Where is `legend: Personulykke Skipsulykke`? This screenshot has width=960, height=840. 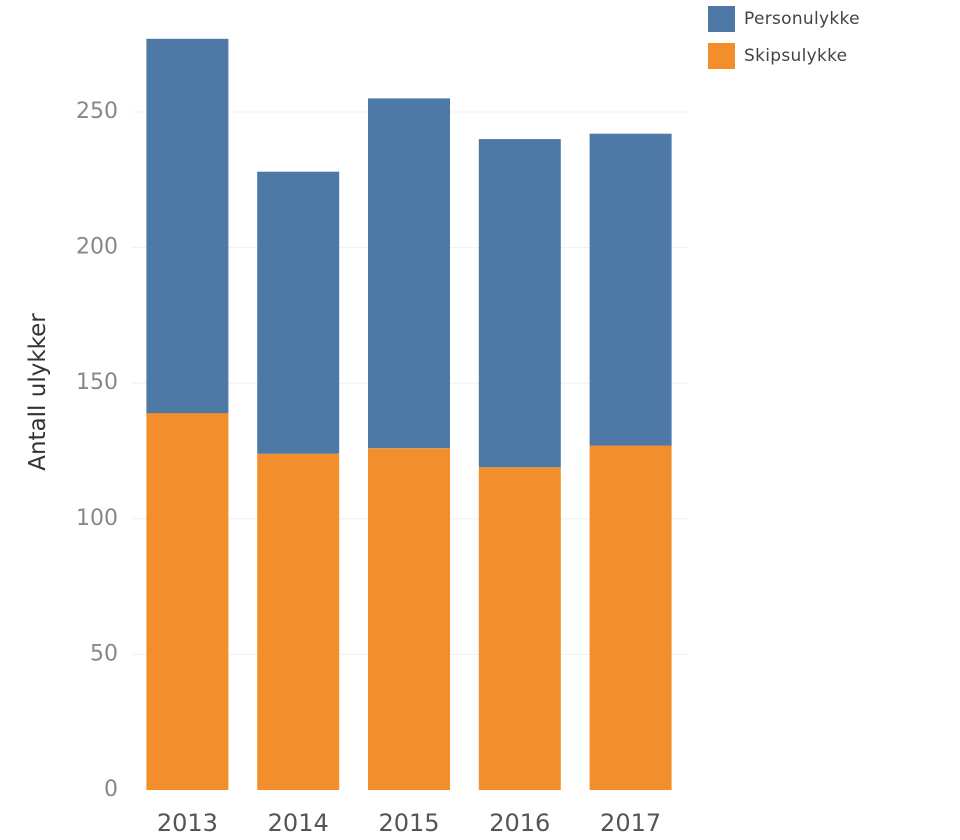 legend: Personulykke Skipsulykke is located at coordinates (784, 43).